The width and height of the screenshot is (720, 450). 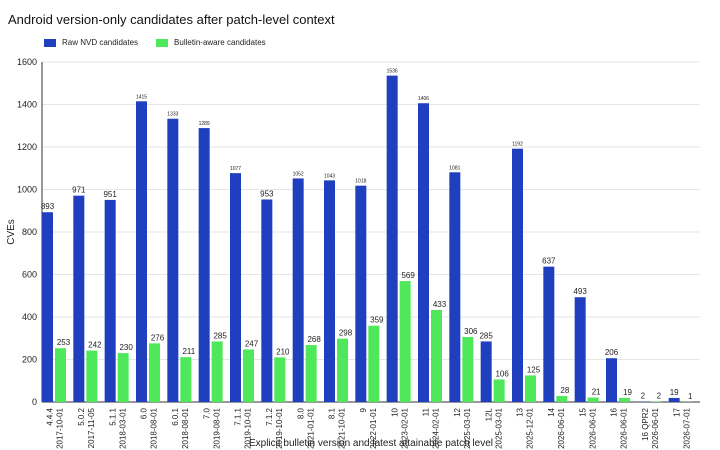 I want to click on x-tick-label-date: 2019-08-01, so click(x=216, y=427).